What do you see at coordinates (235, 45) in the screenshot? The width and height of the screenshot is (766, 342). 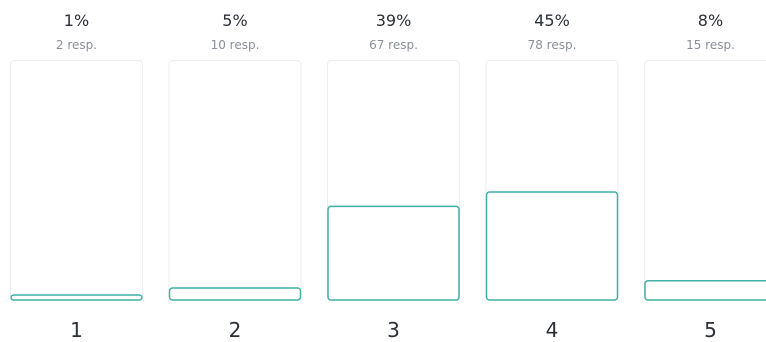 I see `bar-response-count: 10 resp.` at bounding box center [235, 45].